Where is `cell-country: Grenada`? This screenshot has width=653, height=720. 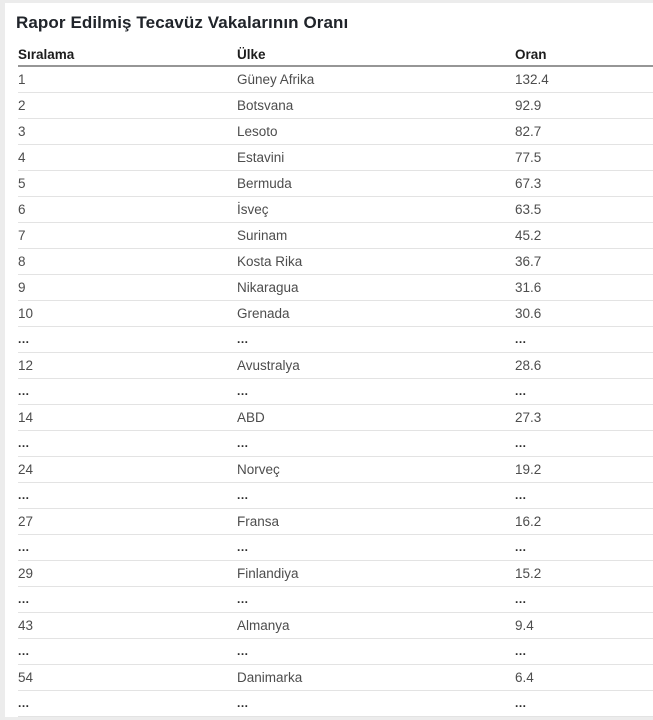 cell-country: Grenada is located at coordinates (376, 313).